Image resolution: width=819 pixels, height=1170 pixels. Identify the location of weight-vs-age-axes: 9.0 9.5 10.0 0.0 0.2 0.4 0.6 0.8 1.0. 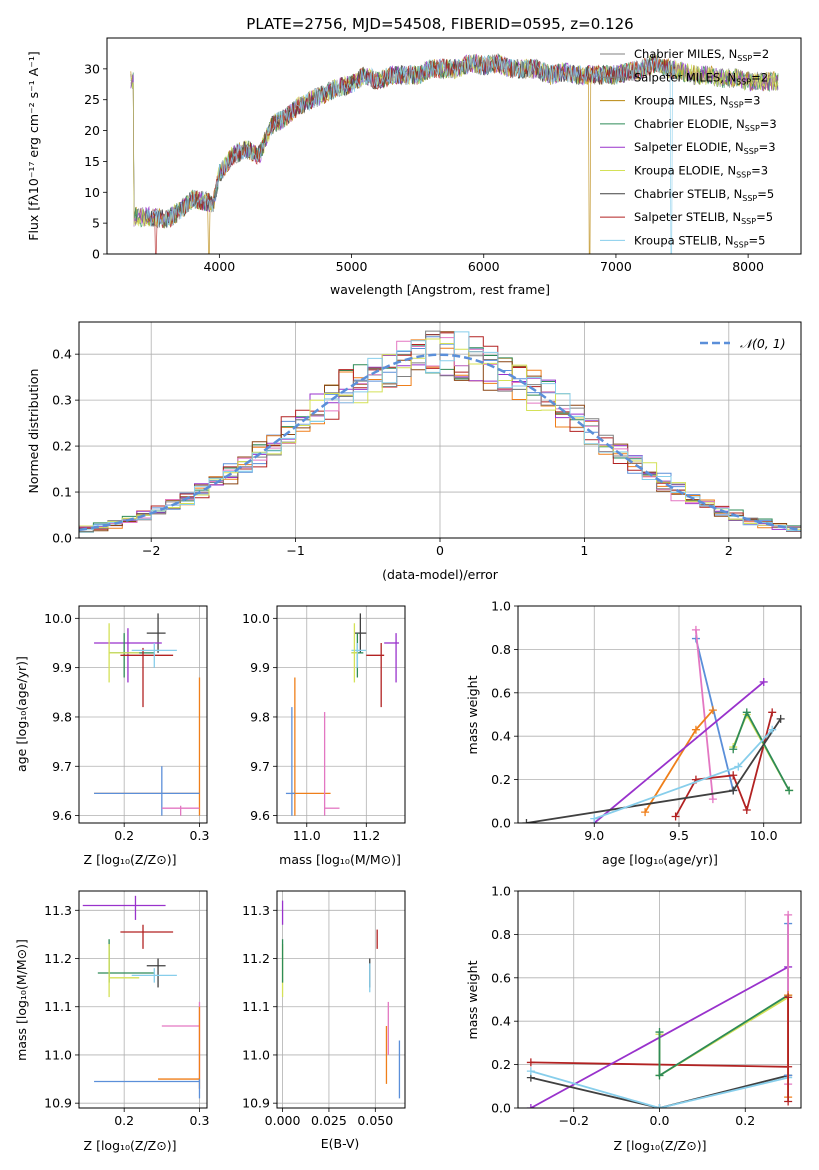
(646, 721).